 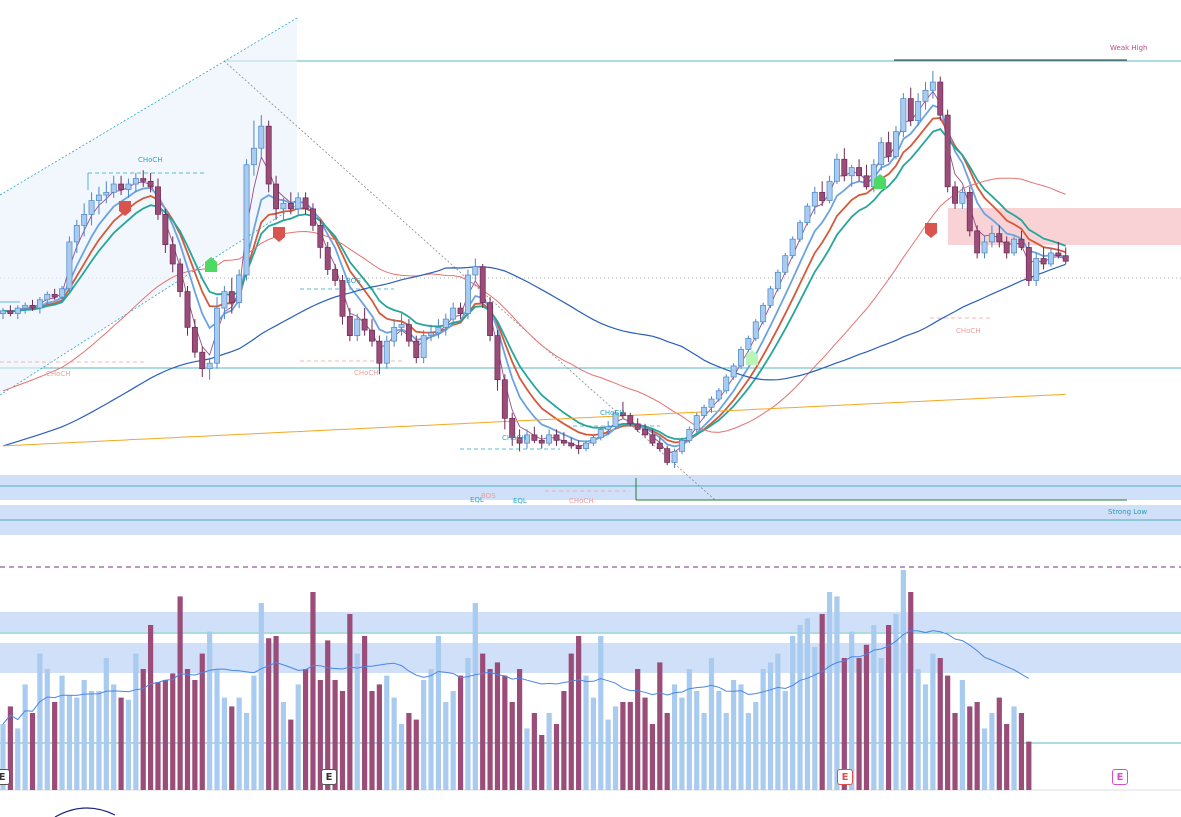 What do you see at coordinates (149, 106) in the screenshot?
I see `channel-upper` at bounding box center [149, 106].